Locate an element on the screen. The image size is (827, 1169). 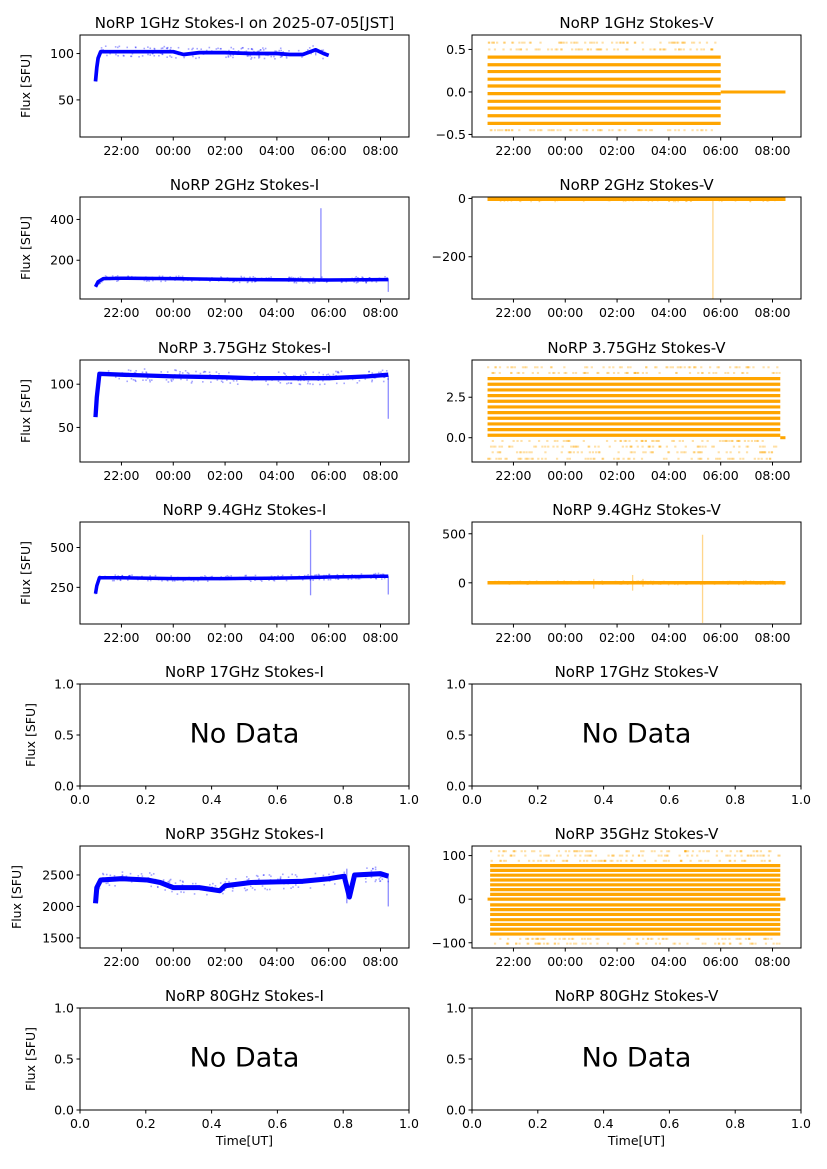
x-tick-label: 00:00 is located at coordinates (173, 961).